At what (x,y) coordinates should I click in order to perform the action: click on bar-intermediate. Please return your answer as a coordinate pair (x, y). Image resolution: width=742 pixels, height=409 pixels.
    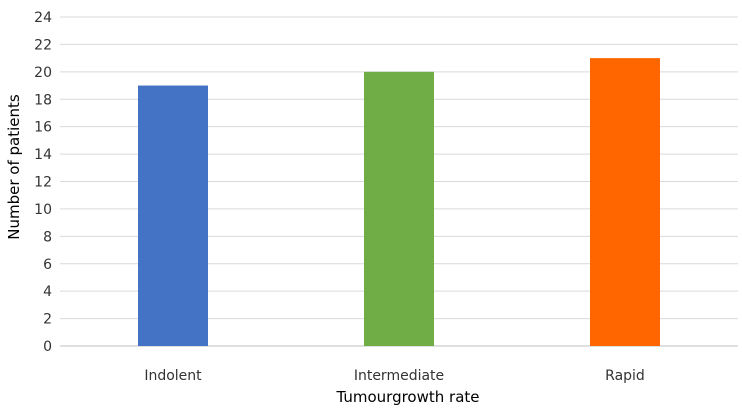
    Looking at the image, I should click on (399, 208).